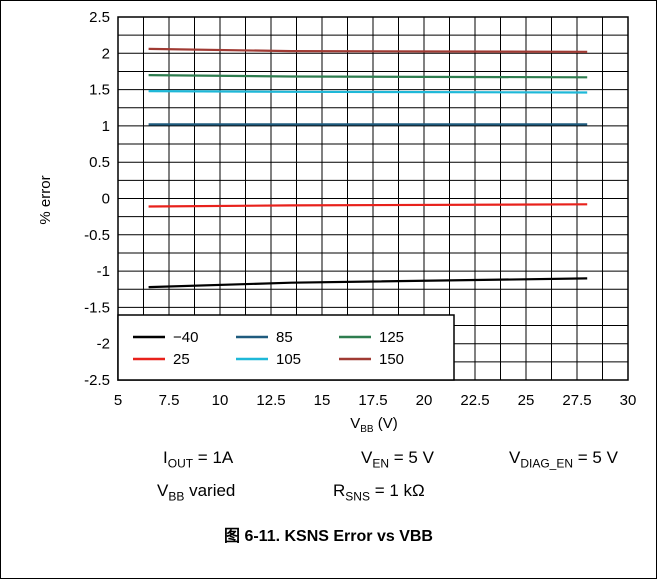 This screenshot has height=579, width=657. What do you see at coordinates (169, 400) in the screenshot?
I see `x-tick-label: 7.5` at bounding box center [169, 400].